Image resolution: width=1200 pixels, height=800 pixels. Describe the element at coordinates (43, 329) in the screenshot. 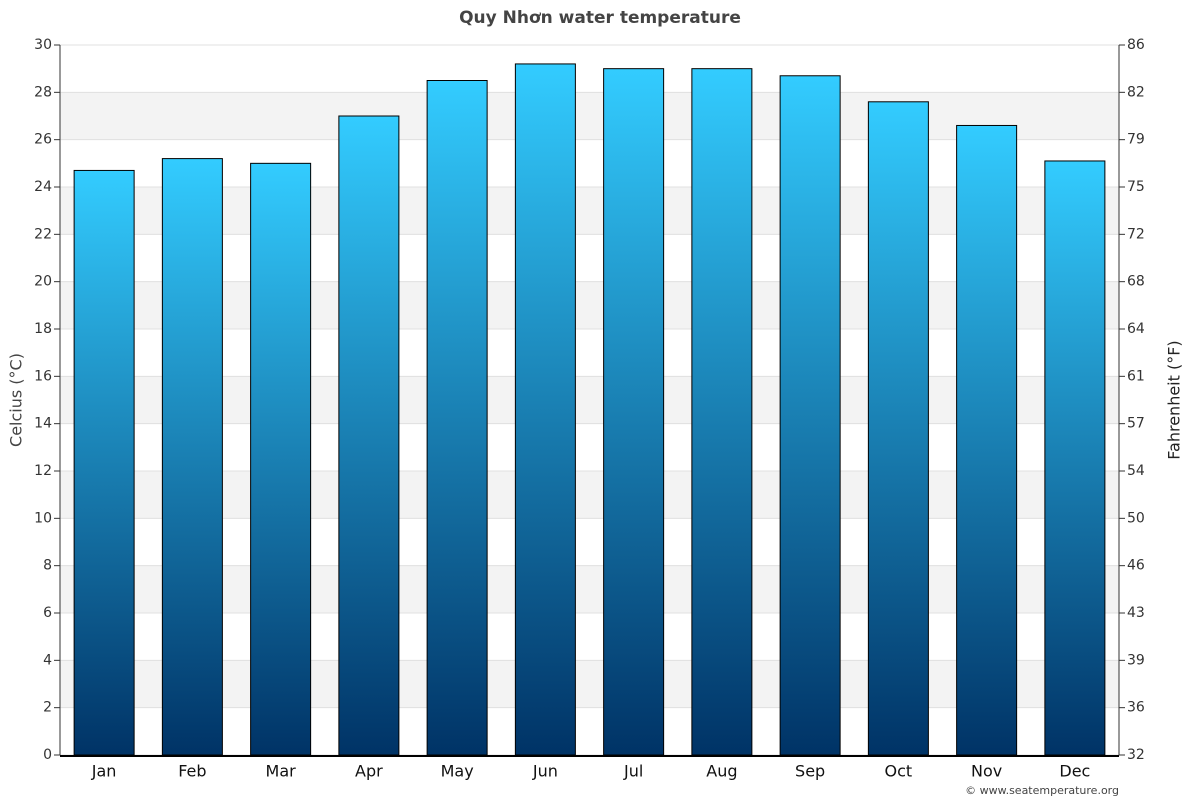

I see `y-tick-label: 18` at that location.